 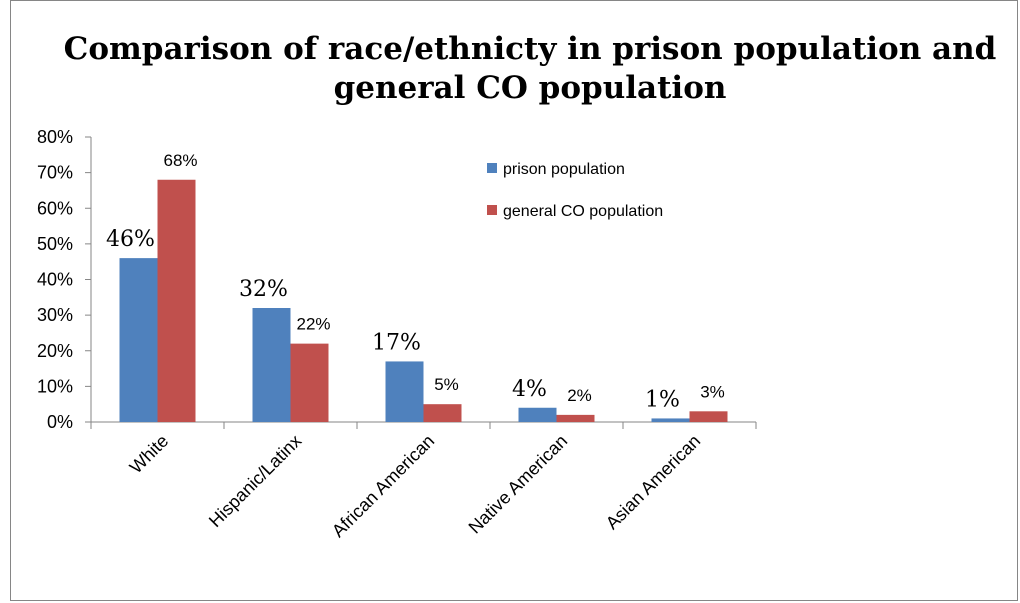 What do you see at coordinates (313, 324) in the screenshot?
I see `data-label: 22%` at bounding box center [313, 324].